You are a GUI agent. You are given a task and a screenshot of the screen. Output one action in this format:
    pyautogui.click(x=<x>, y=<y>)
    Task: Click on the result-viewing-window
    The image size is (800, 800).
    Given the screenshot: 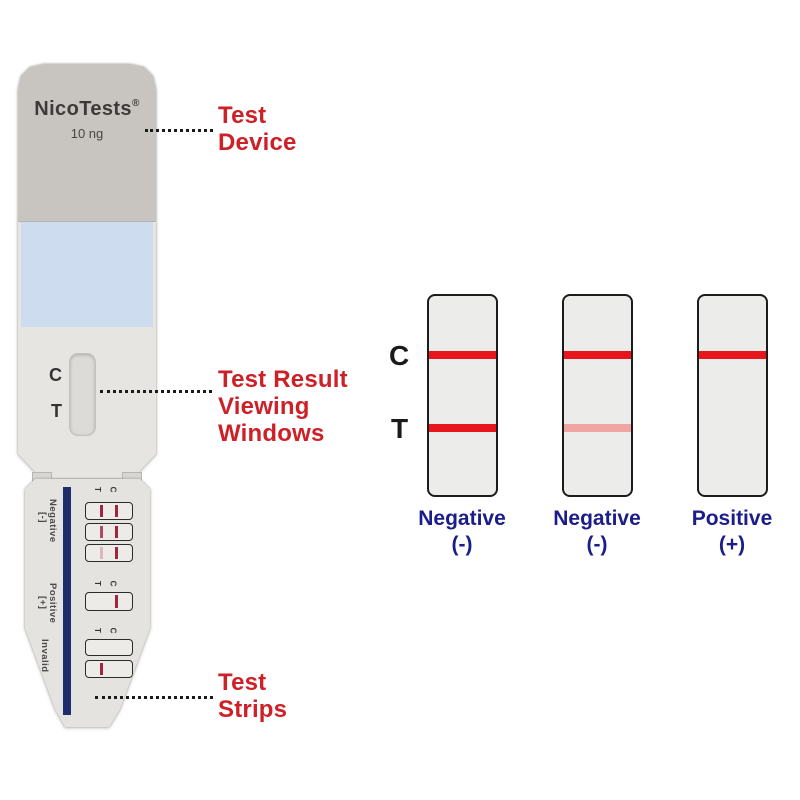 What is the action you would take?
    pyautogui.click(x=82, y=394)
    